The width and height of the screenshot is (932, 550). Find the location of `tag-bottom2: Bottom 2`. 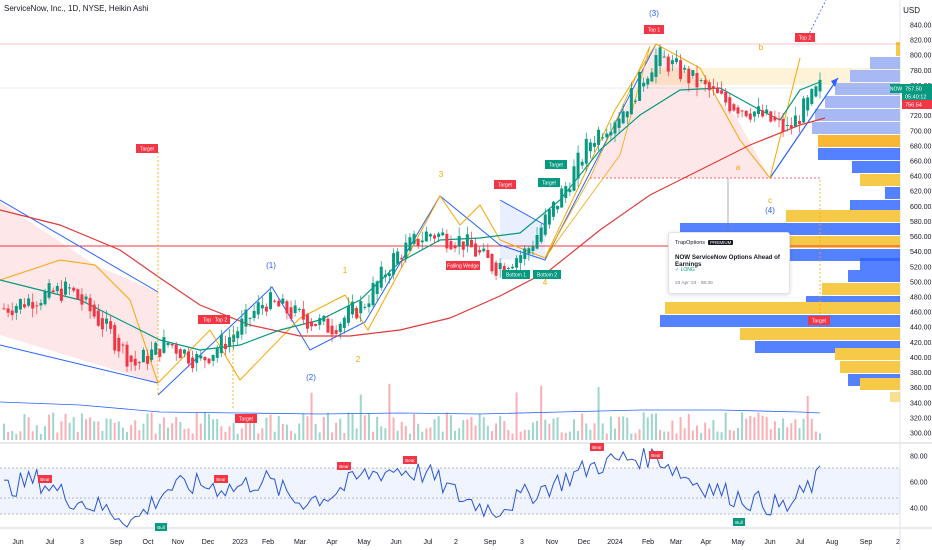

tag-bottom2: Bottom 2 is located at coordinates (547, 274).